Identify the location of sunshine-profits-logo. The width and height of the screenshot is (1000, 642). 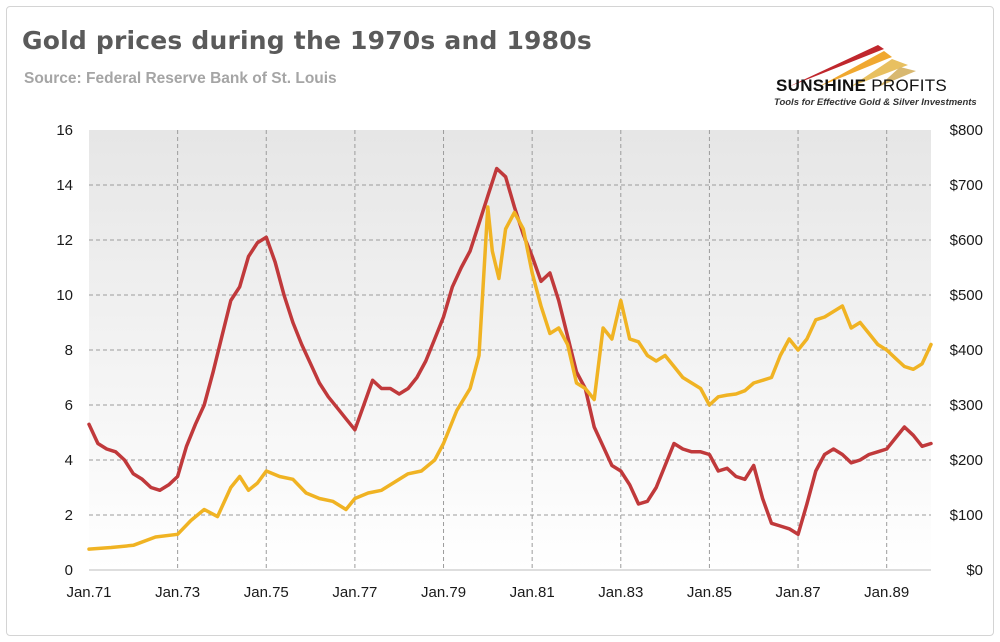
(852, 66).